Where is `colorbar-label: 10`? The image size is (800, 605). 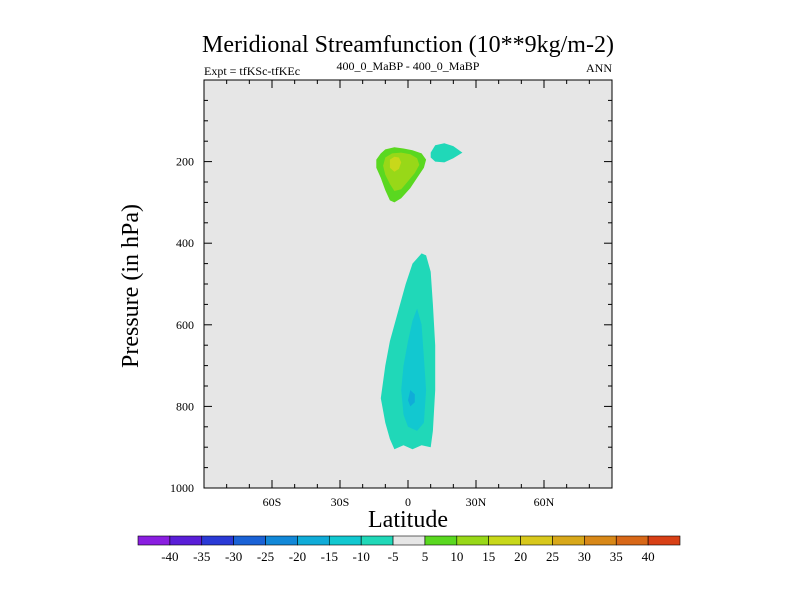 colorbar-label: 10 is located at coordinates (456, 556).